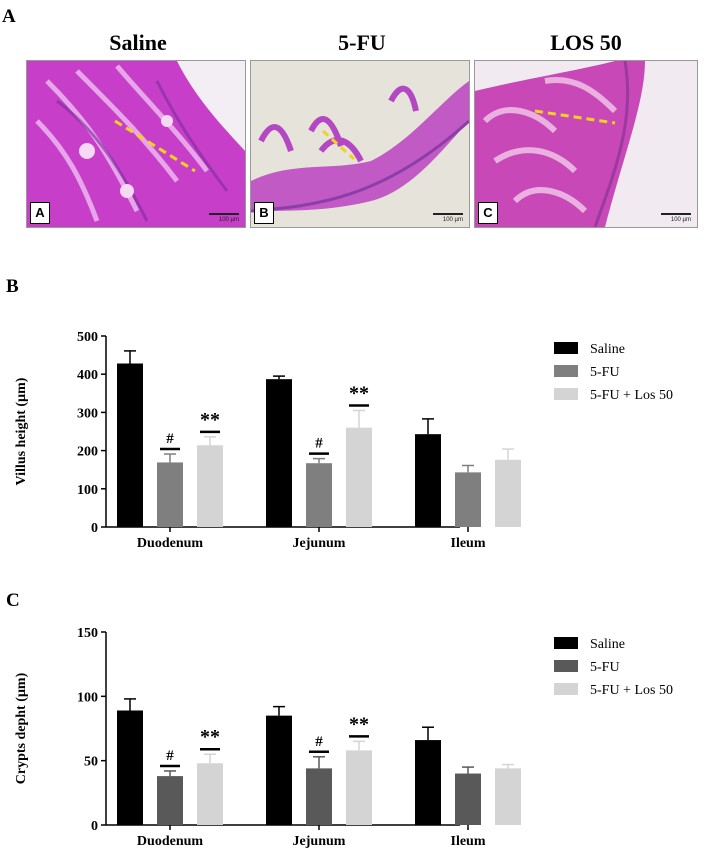  What do you see at coordinates (91, 762) in the screenshot?
I see `y-tick-label: 50` at bounding box center [91, 762].